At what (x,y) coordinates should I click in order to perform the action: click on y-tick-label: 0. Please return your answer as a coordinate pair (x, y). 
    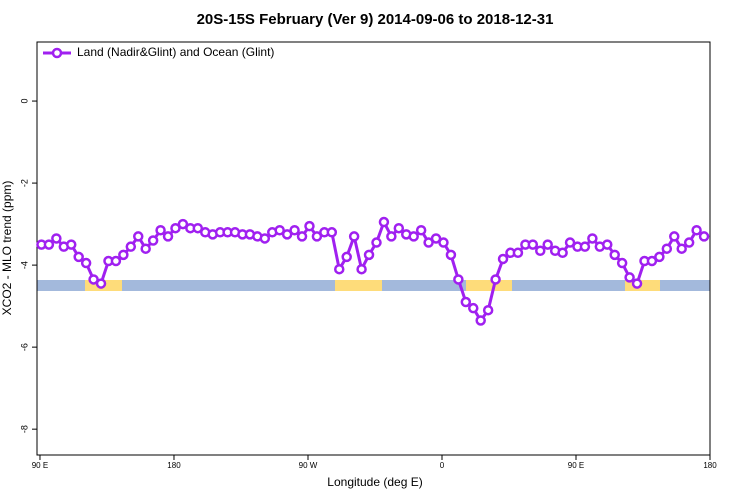
    Looking at the image, I should click on (24, 101).